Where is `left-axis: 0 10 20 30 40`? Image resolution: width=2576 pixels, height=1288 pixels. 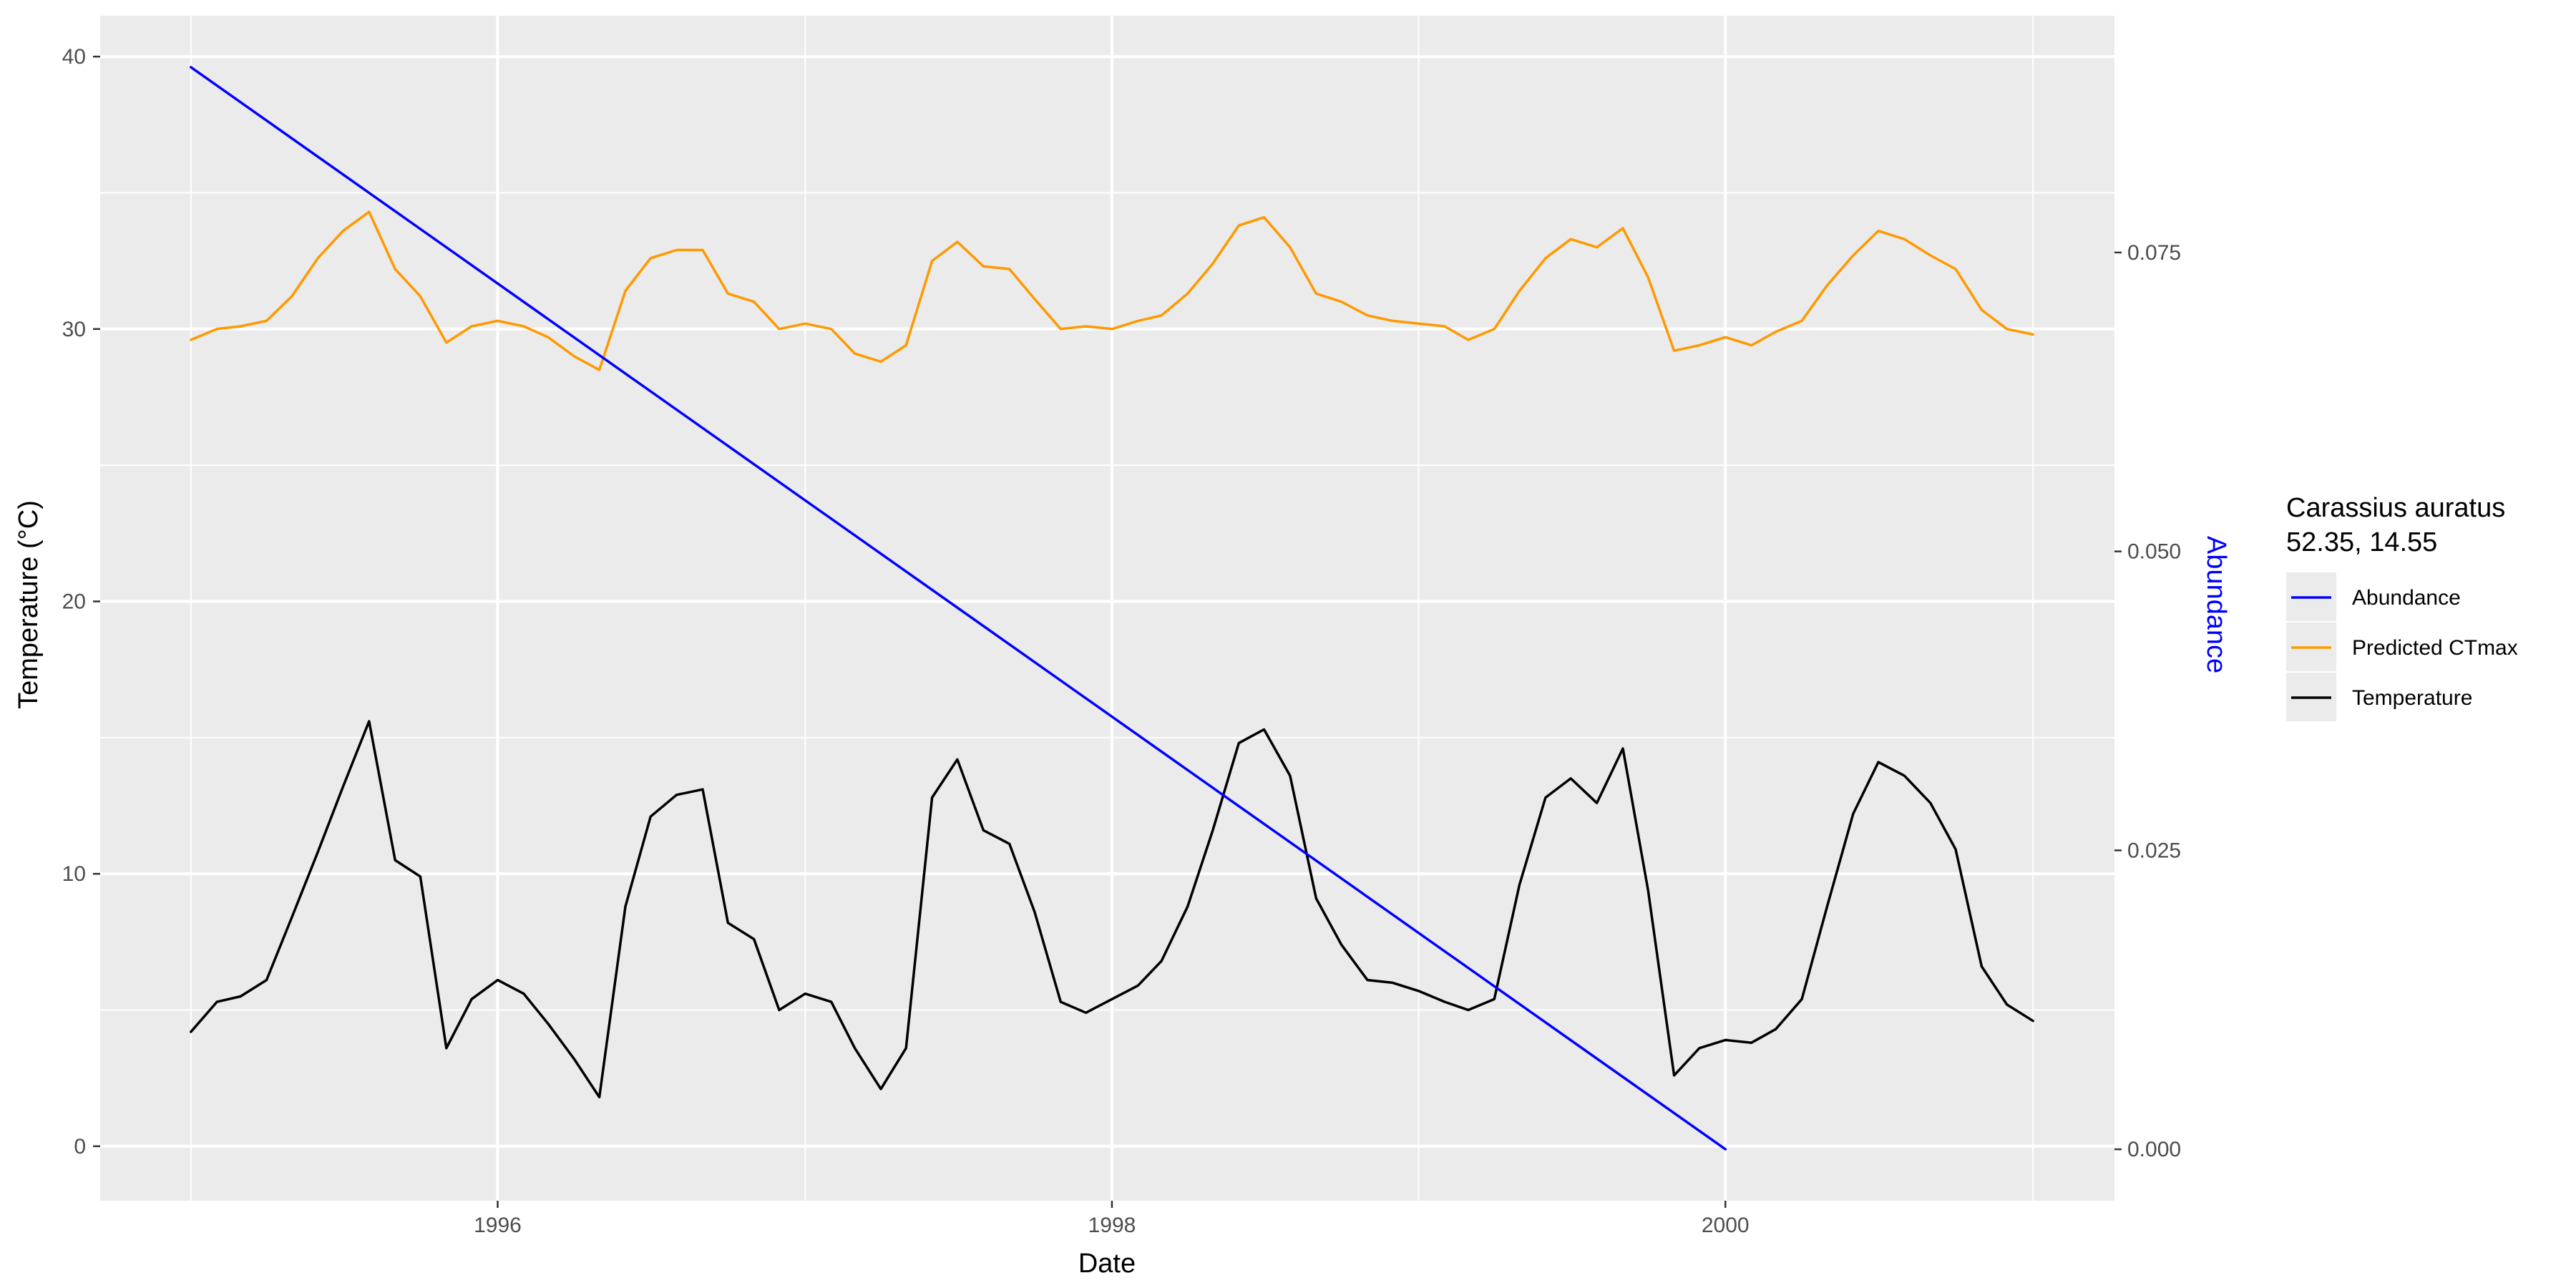
left-axis: 0 10 20 30 40 is located at coordinates (81, 601).